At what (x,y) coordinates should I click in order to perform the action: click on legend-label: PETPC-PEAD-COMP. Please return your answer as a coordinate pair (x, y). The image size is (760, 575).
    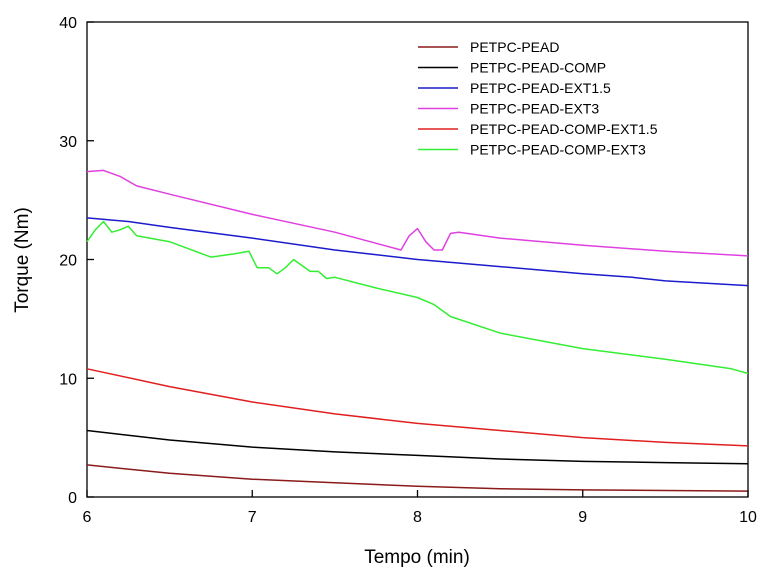
    Looking at the image, I should click on (538, 68).